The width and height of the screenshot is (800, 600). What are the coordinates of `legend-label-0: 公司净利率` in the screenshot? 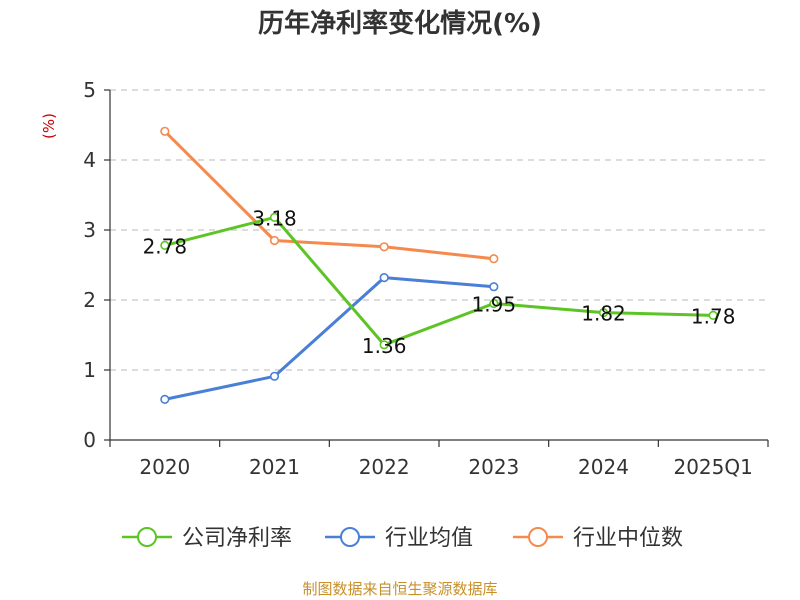 It's located at (237, 538).